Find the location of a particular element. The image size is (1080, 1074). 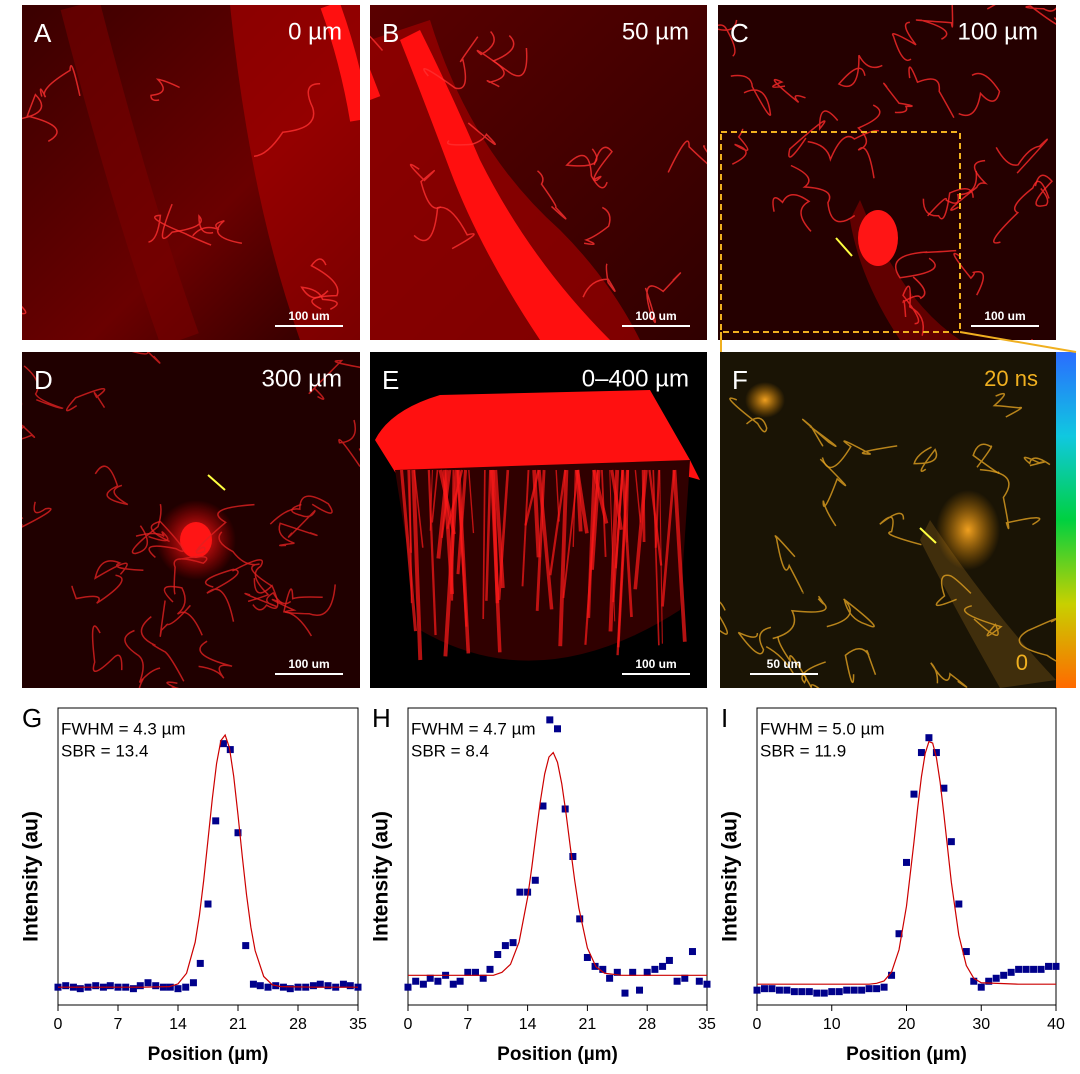

depth-label: 0 µm is located at coordinates (315, 31).